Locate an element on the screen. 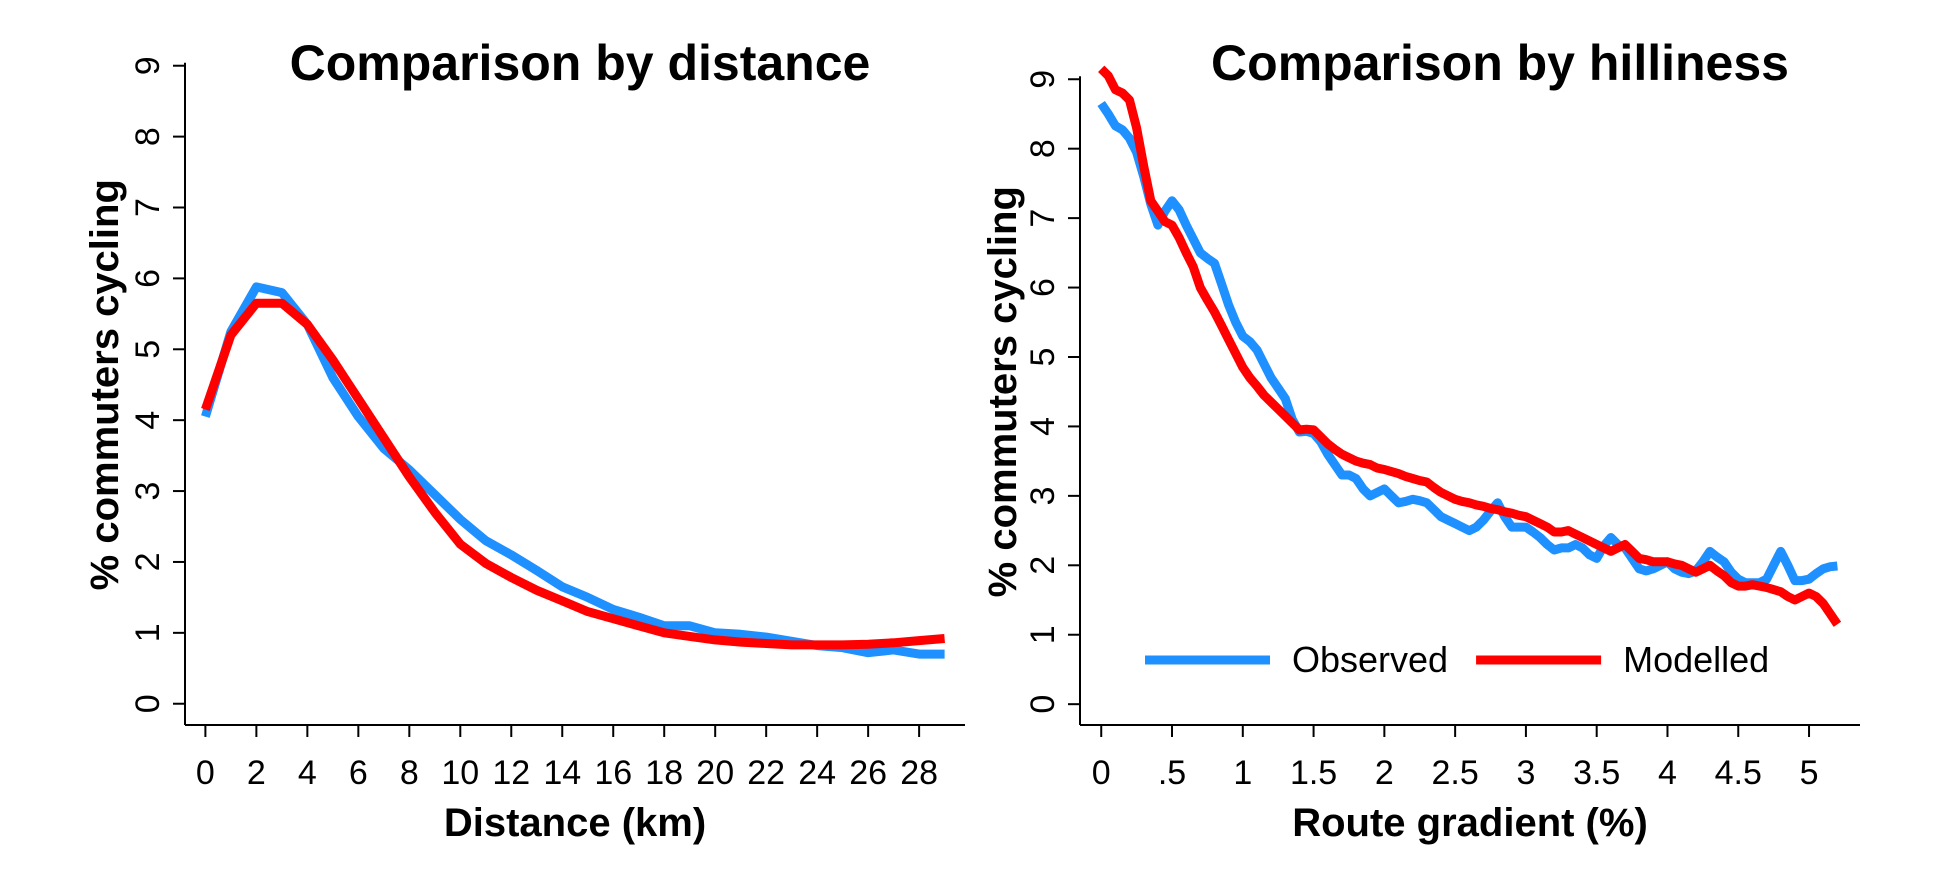 Image resolution: width=1952 pixels, height=894 pixels. x-tick-label: 10 is located at coordinates (460, 773).